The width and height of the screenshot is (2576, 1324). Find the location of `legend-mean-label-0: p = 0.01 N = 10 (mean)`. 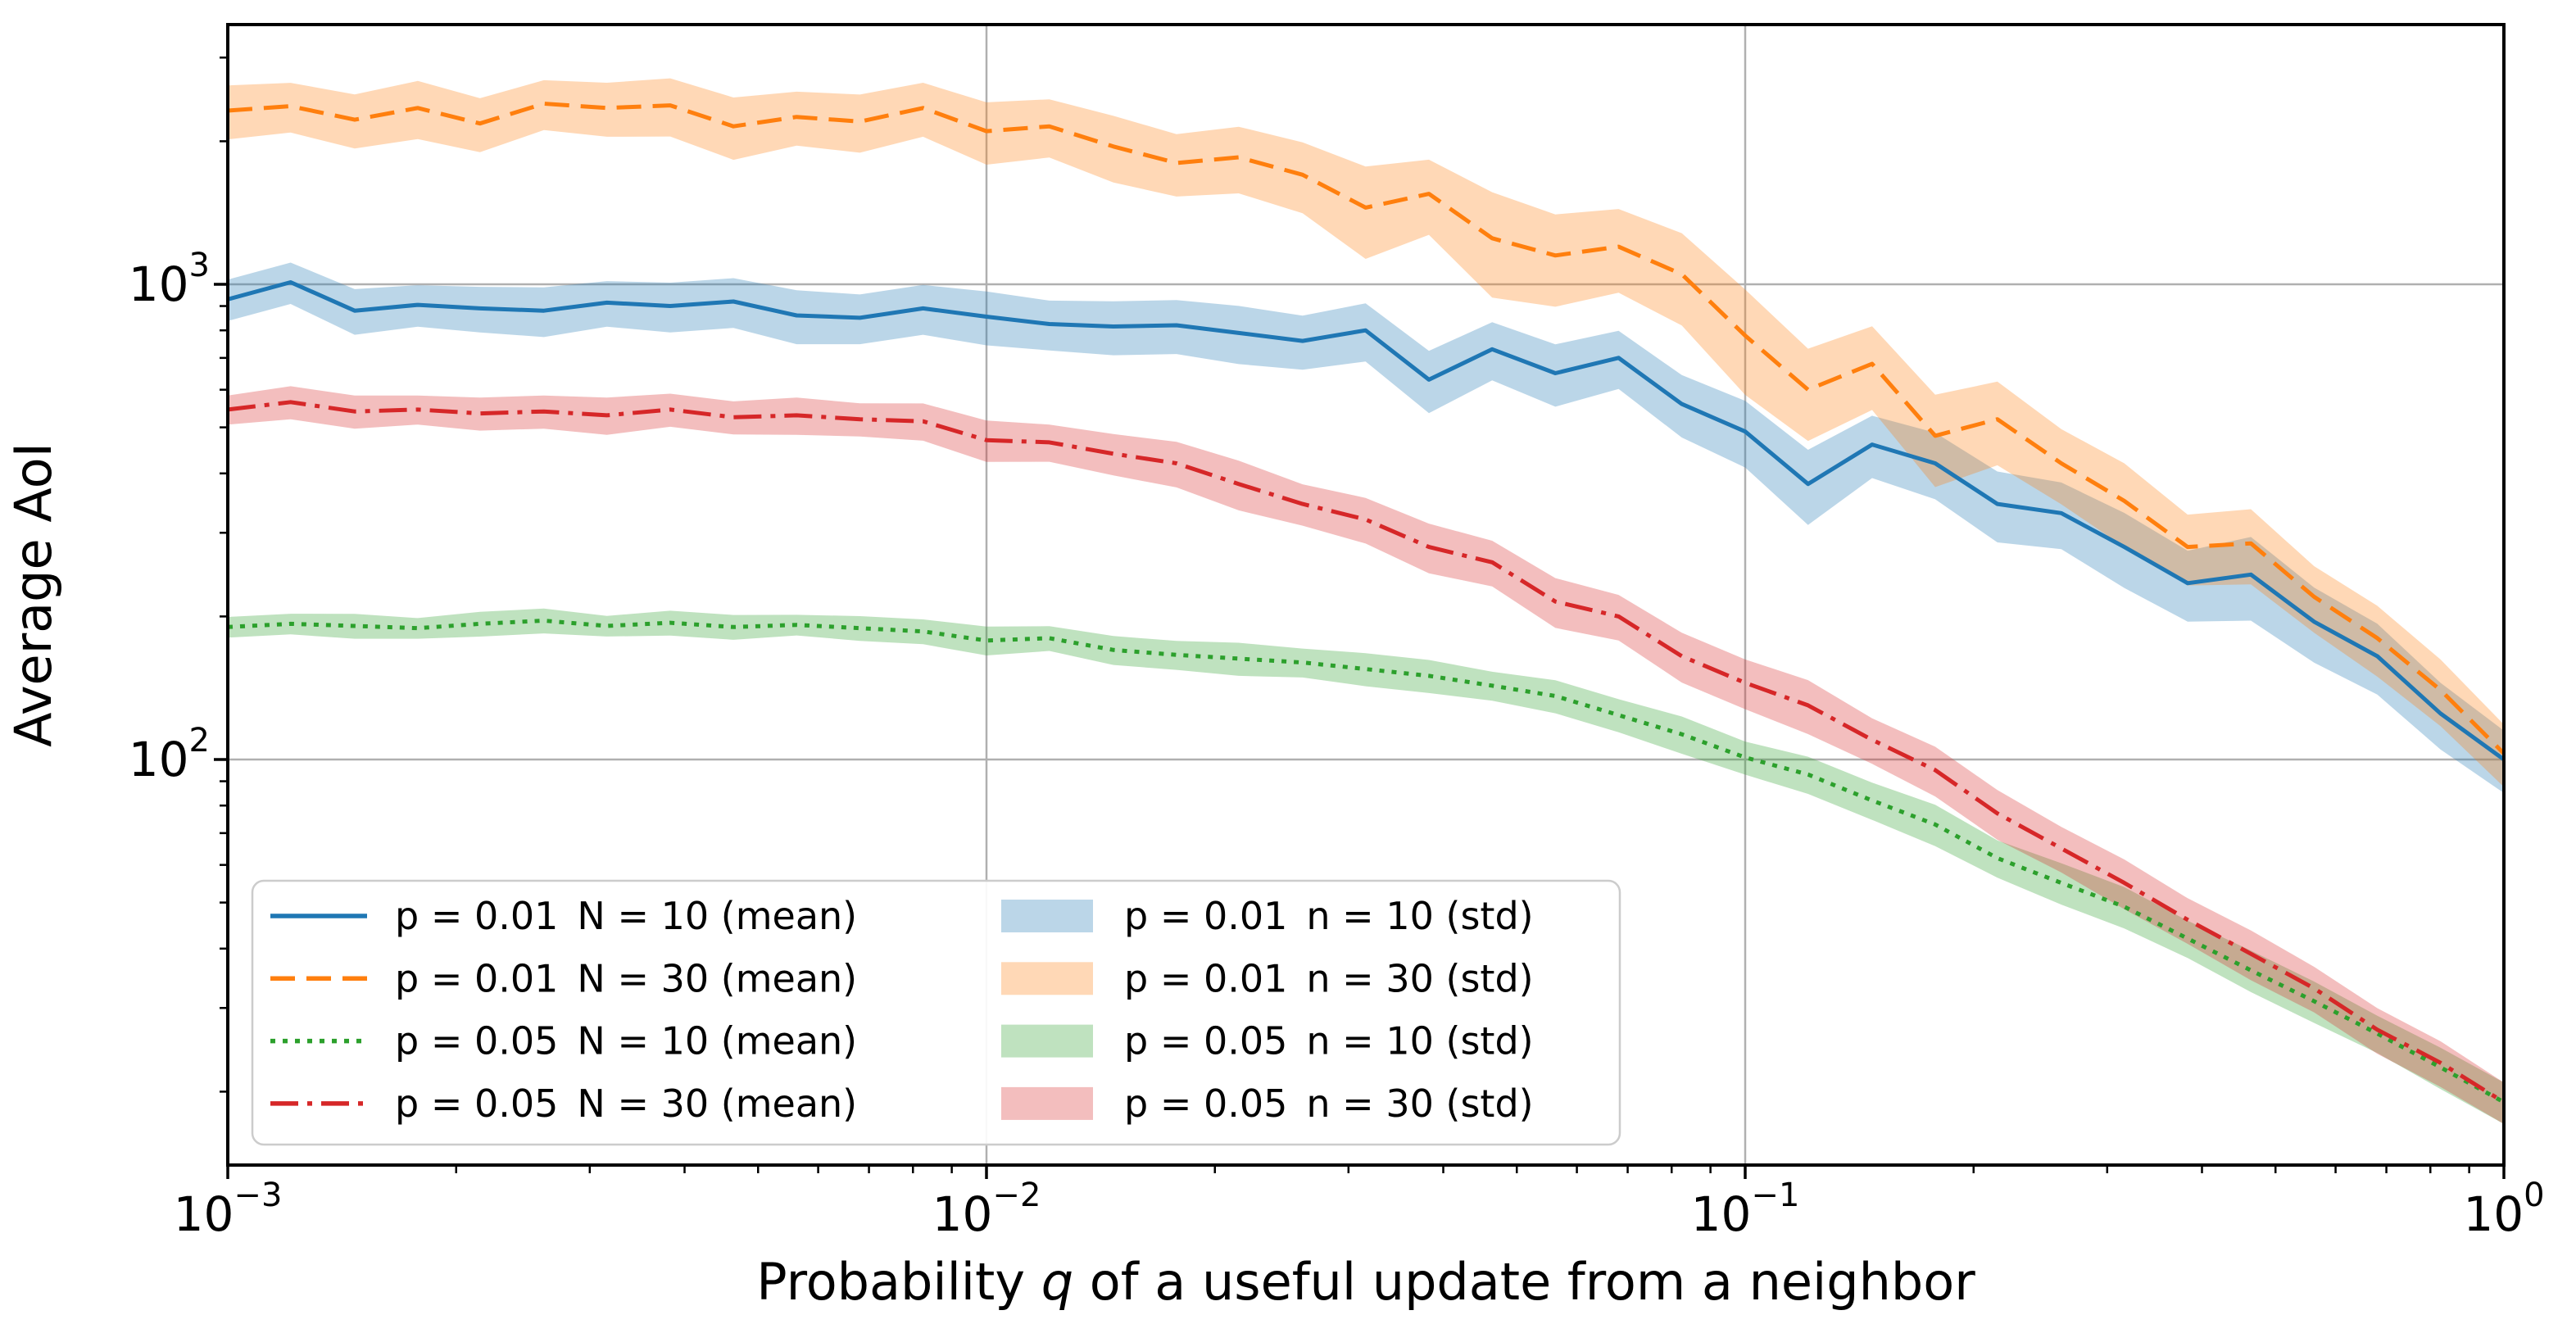

legend-mean-label-0: p = 0.01 N = 10 (mean) is located at coordinates (626, 916).